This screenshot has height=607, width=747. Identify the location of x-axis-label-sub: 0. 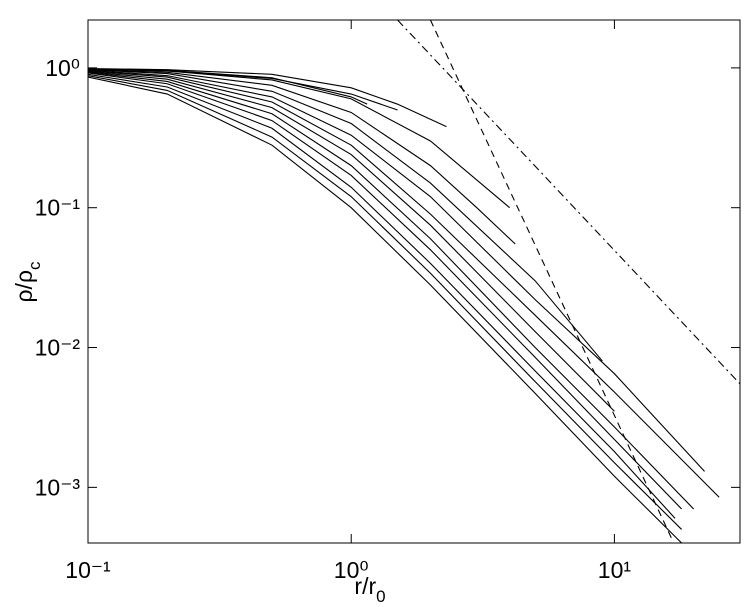
(380, 596).